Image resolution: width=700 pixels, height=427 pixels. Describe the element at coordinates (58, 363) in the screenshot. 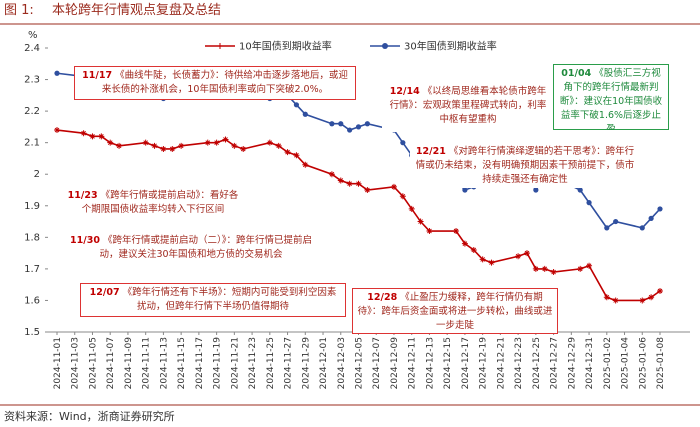

I see `x-tick-label: 2024-11-01` at that location.